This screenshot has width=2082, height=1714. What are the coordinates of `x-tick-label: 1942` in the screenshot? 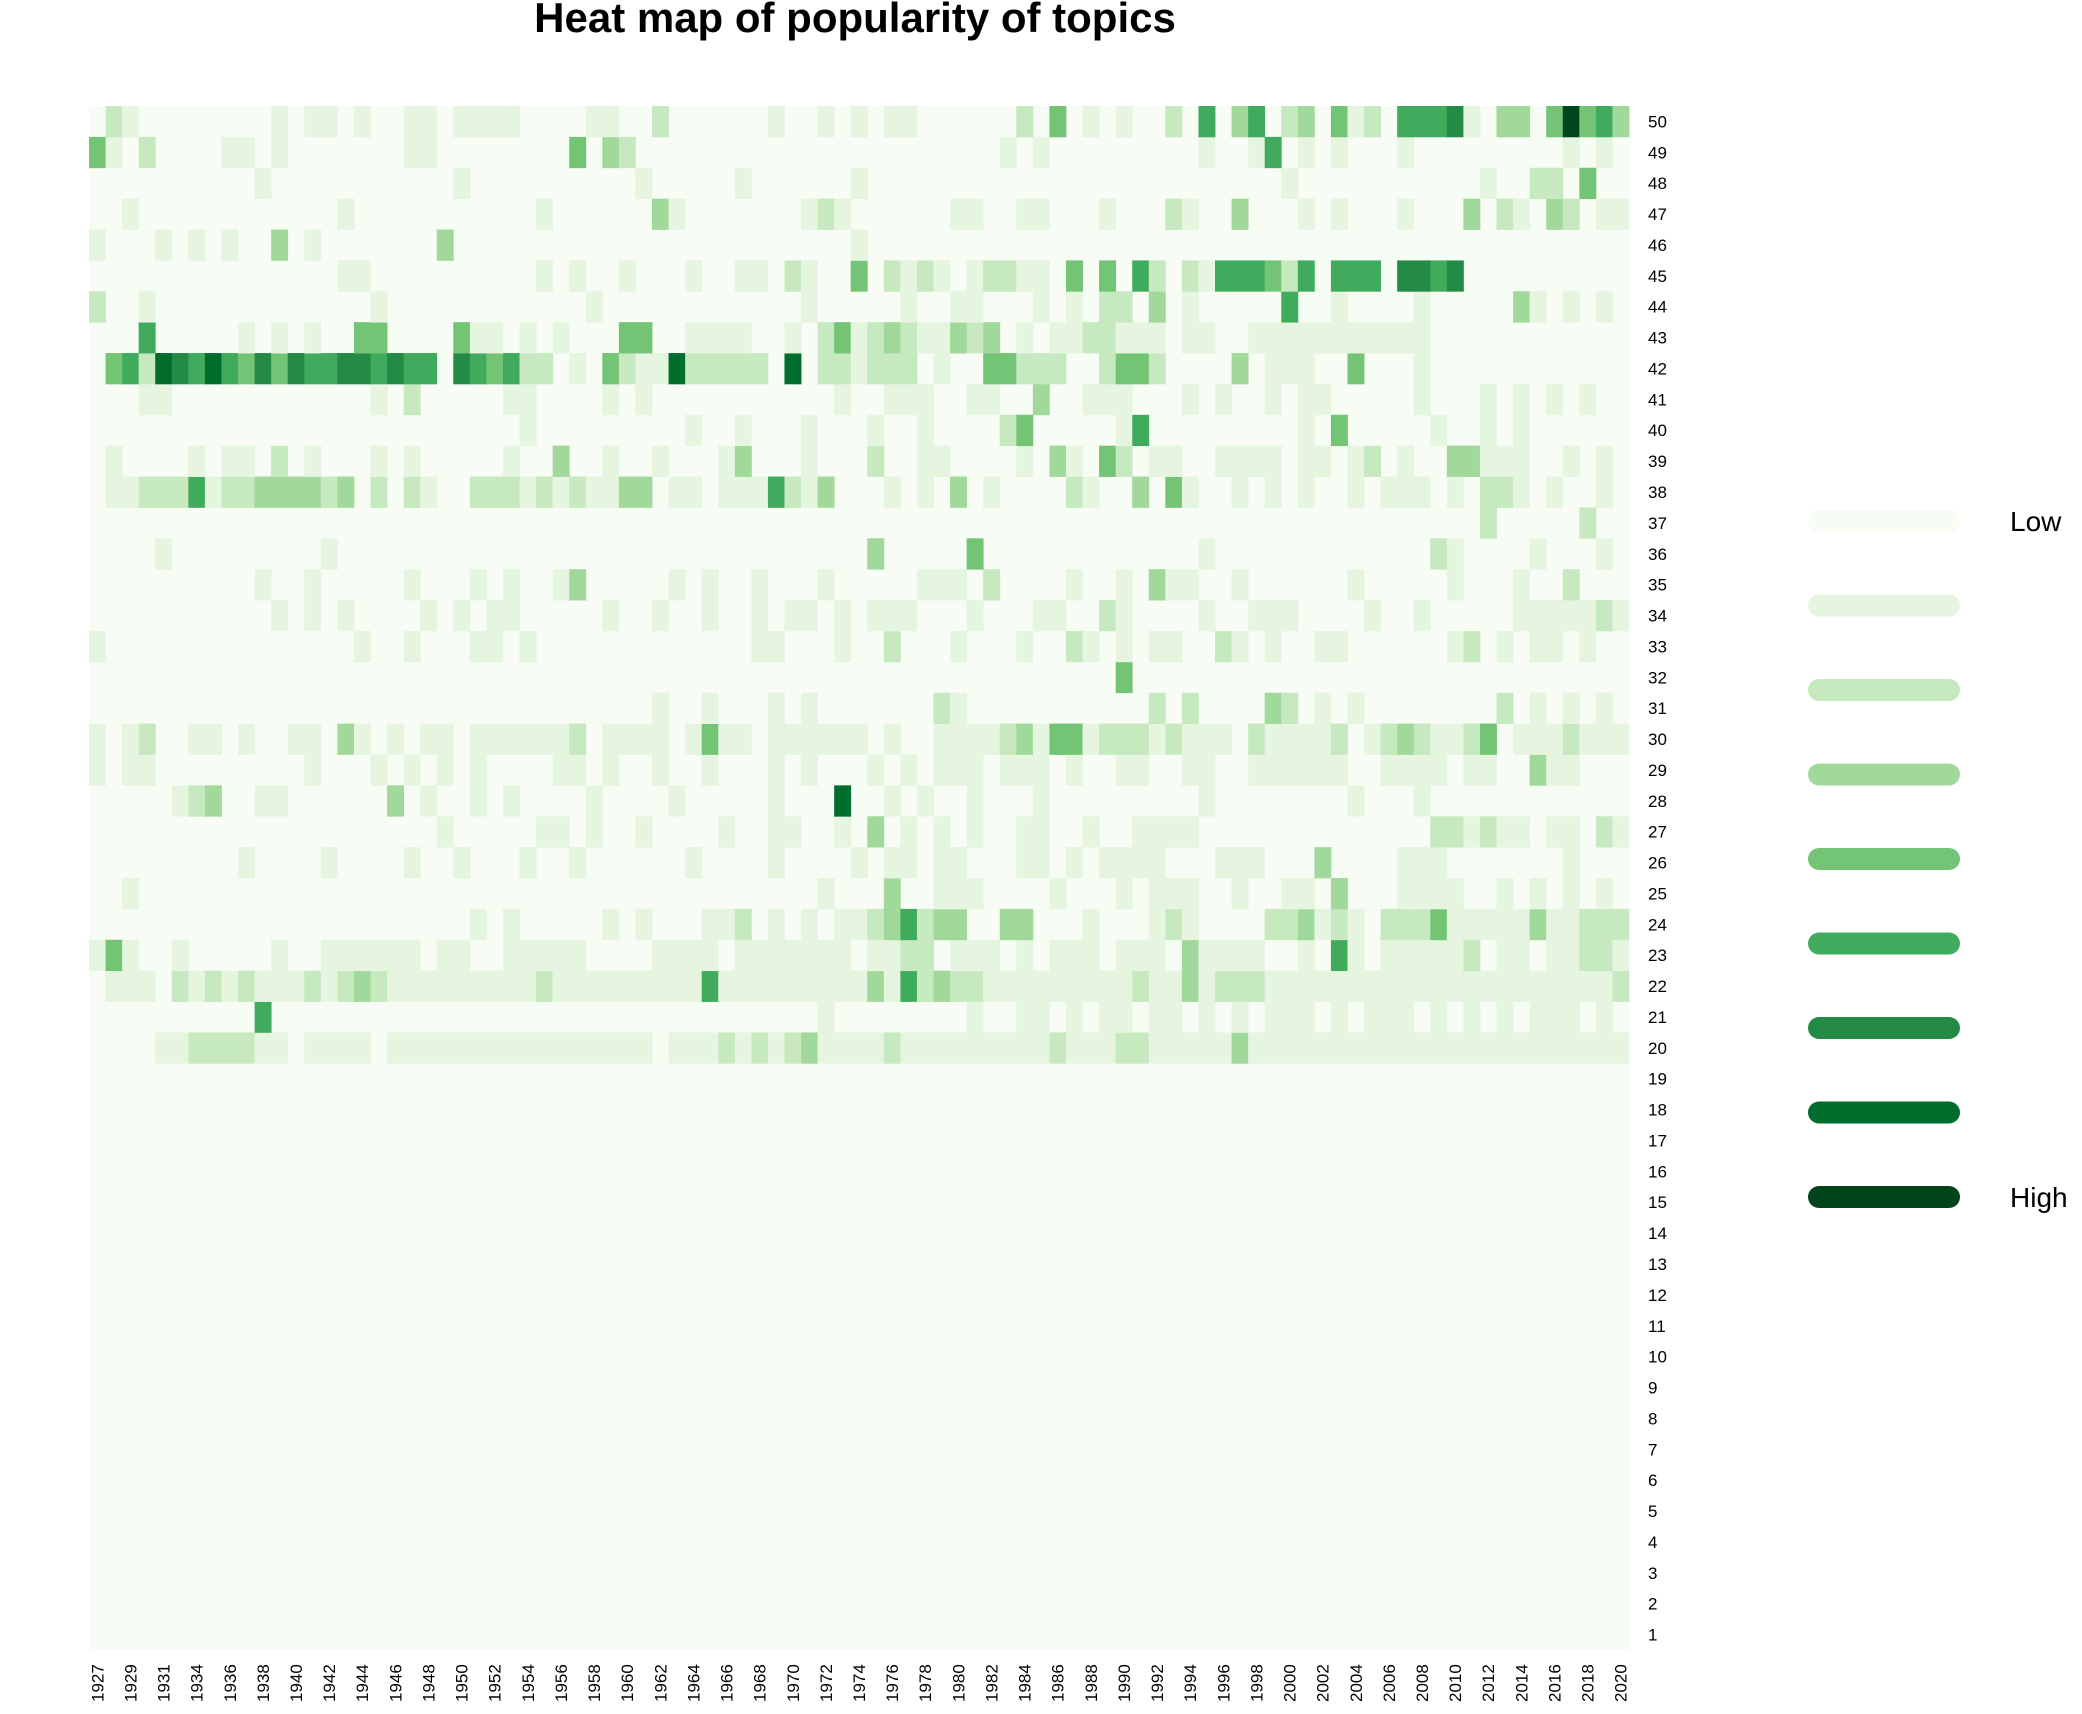 It's located at (329, 1683).